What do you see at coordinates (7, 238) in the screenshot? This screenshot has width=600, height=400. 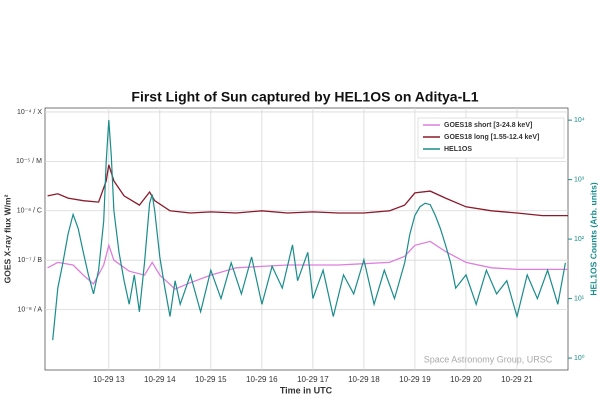 I see `y-axis-label: GOES X-ray flux W/m²` at bounding box center [7, 238].